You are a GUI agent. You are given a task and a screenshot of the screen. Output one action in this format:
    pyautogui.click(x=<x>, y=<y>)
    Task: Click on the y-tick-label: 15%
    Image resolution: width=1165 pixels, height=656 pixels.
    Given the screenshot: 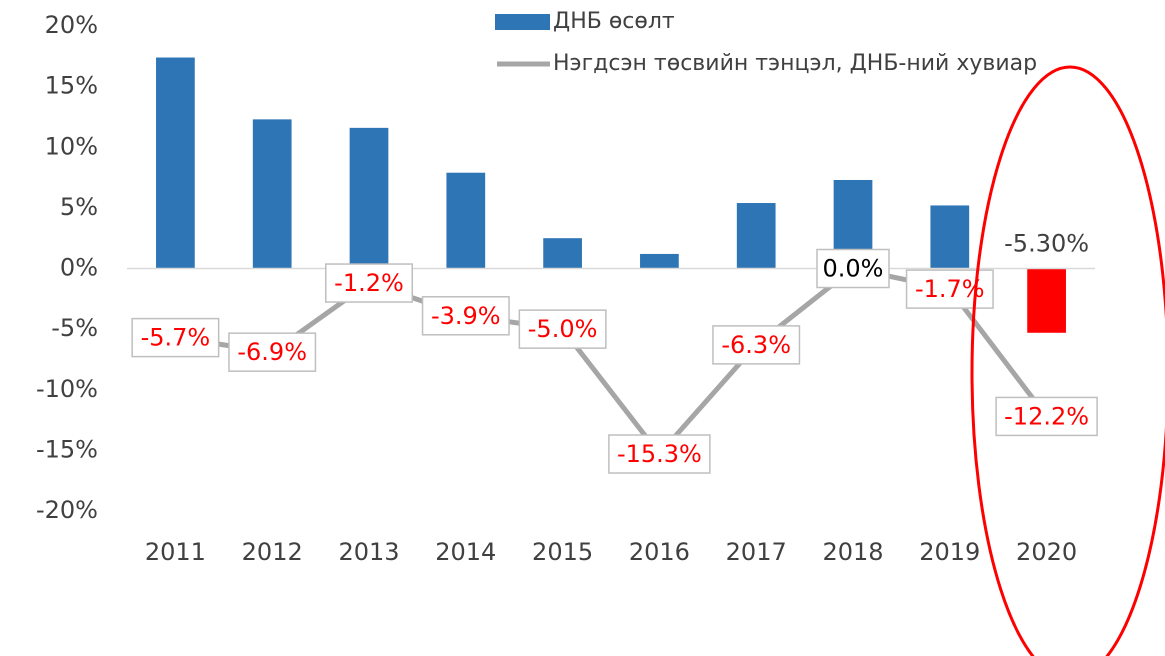 What is the action you would take?
    pyautogui.click(x=71, y=86)
    